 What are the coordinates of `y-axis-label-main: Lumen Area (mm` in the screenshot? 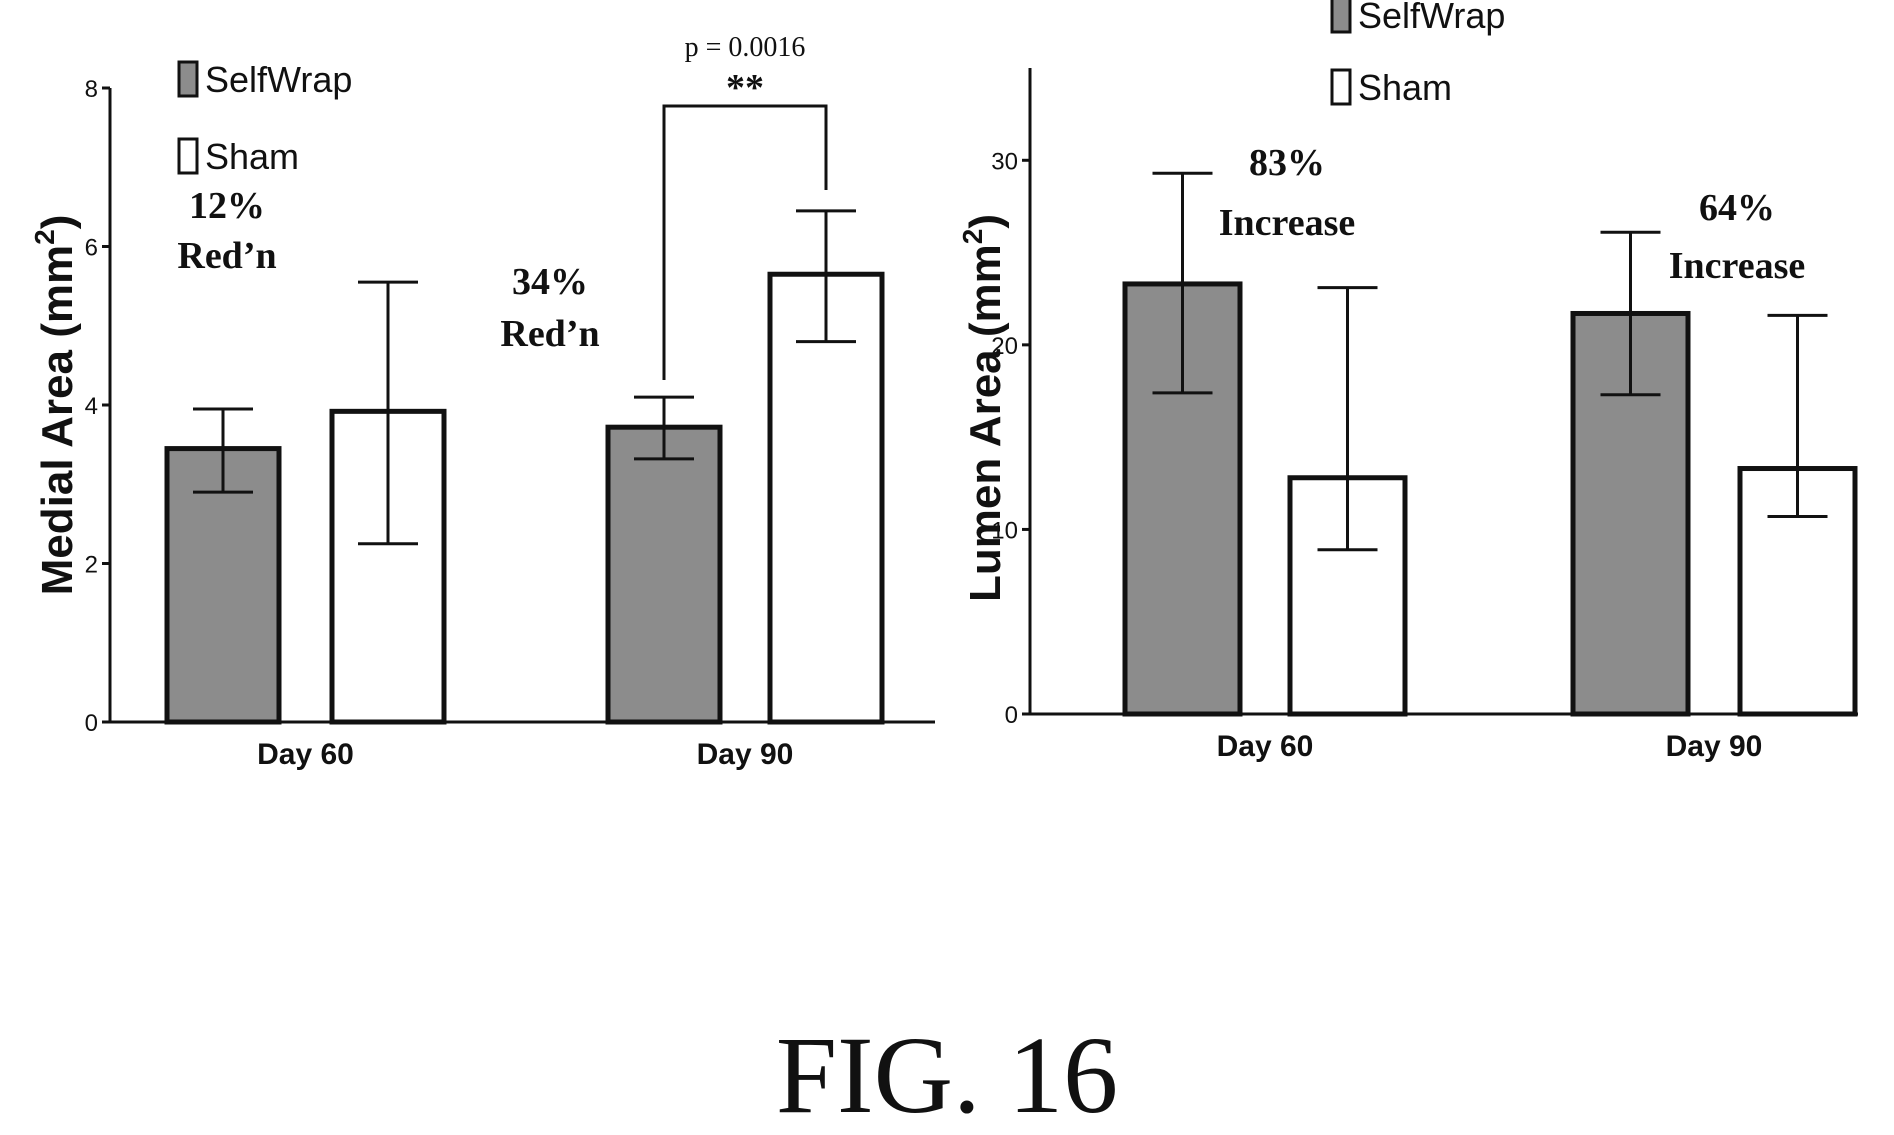 It's located at (985, 423).